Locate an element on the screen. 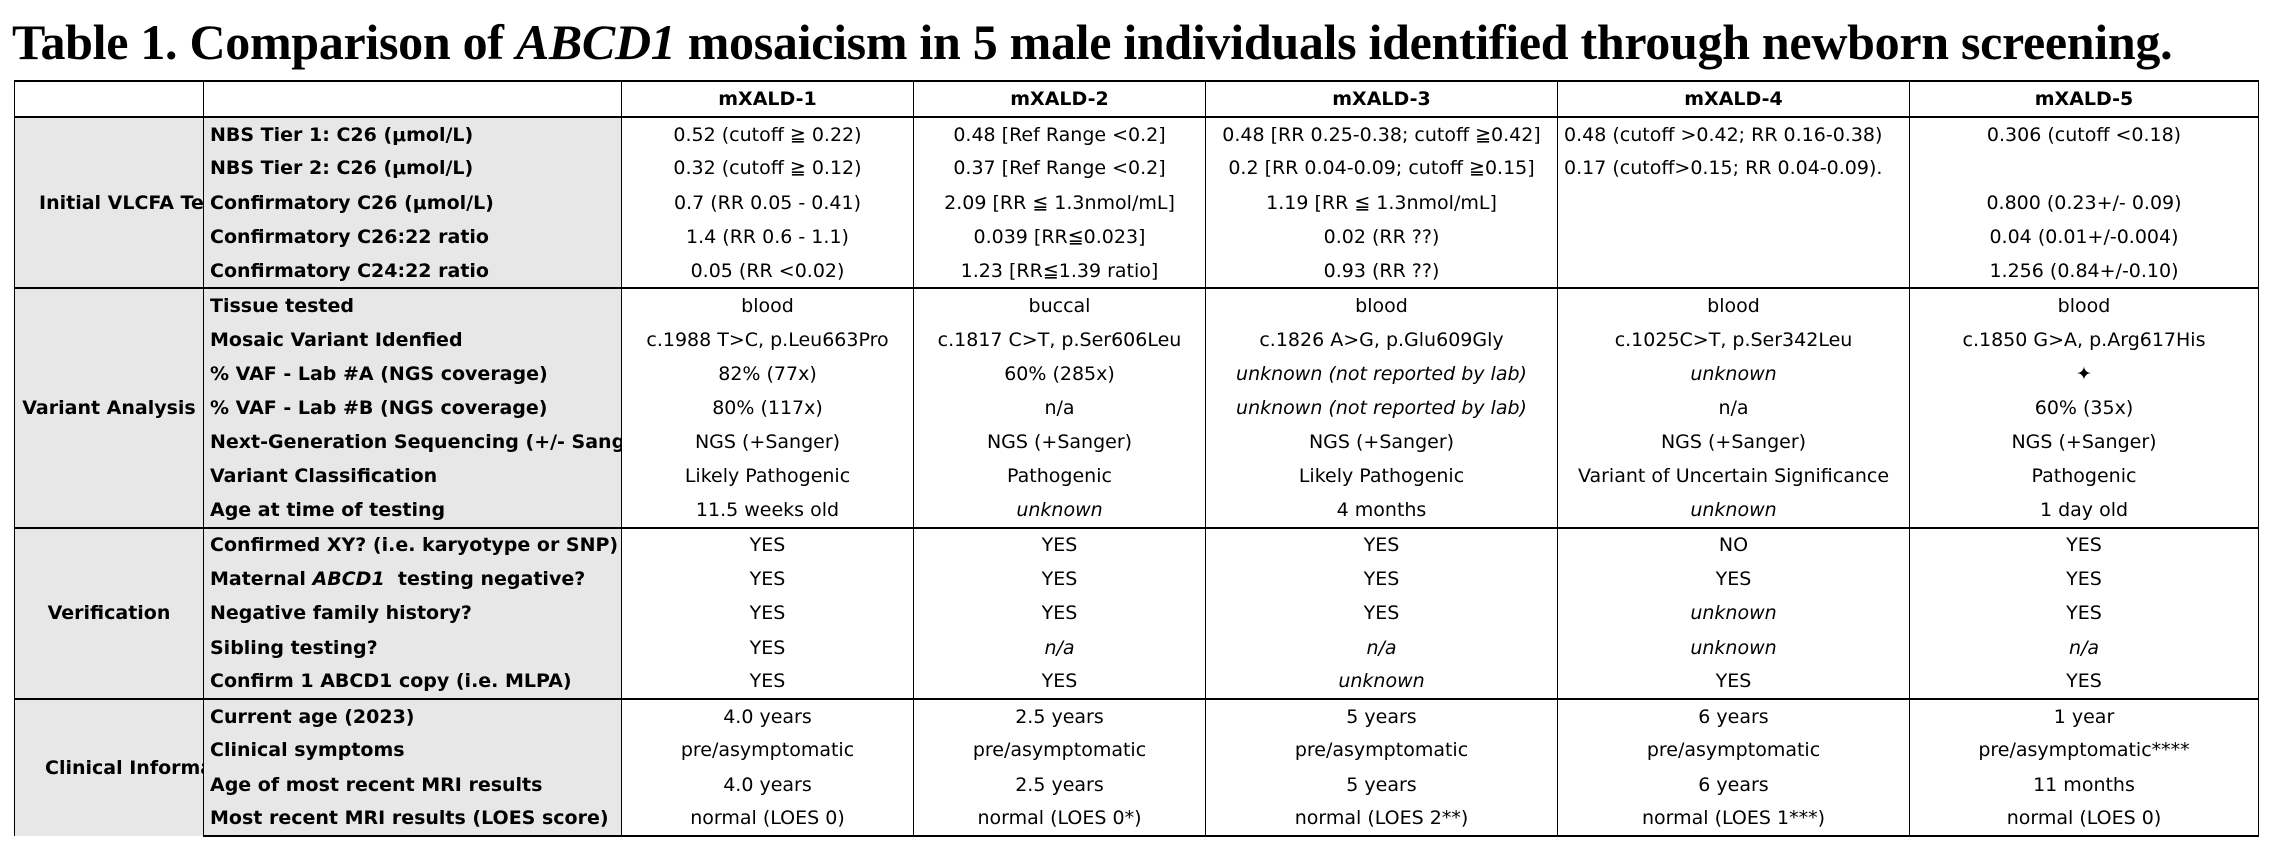 This screenshot has height=850, width=2272. row-label: Age of most recent MRI results is located at coordinates (412, 784).